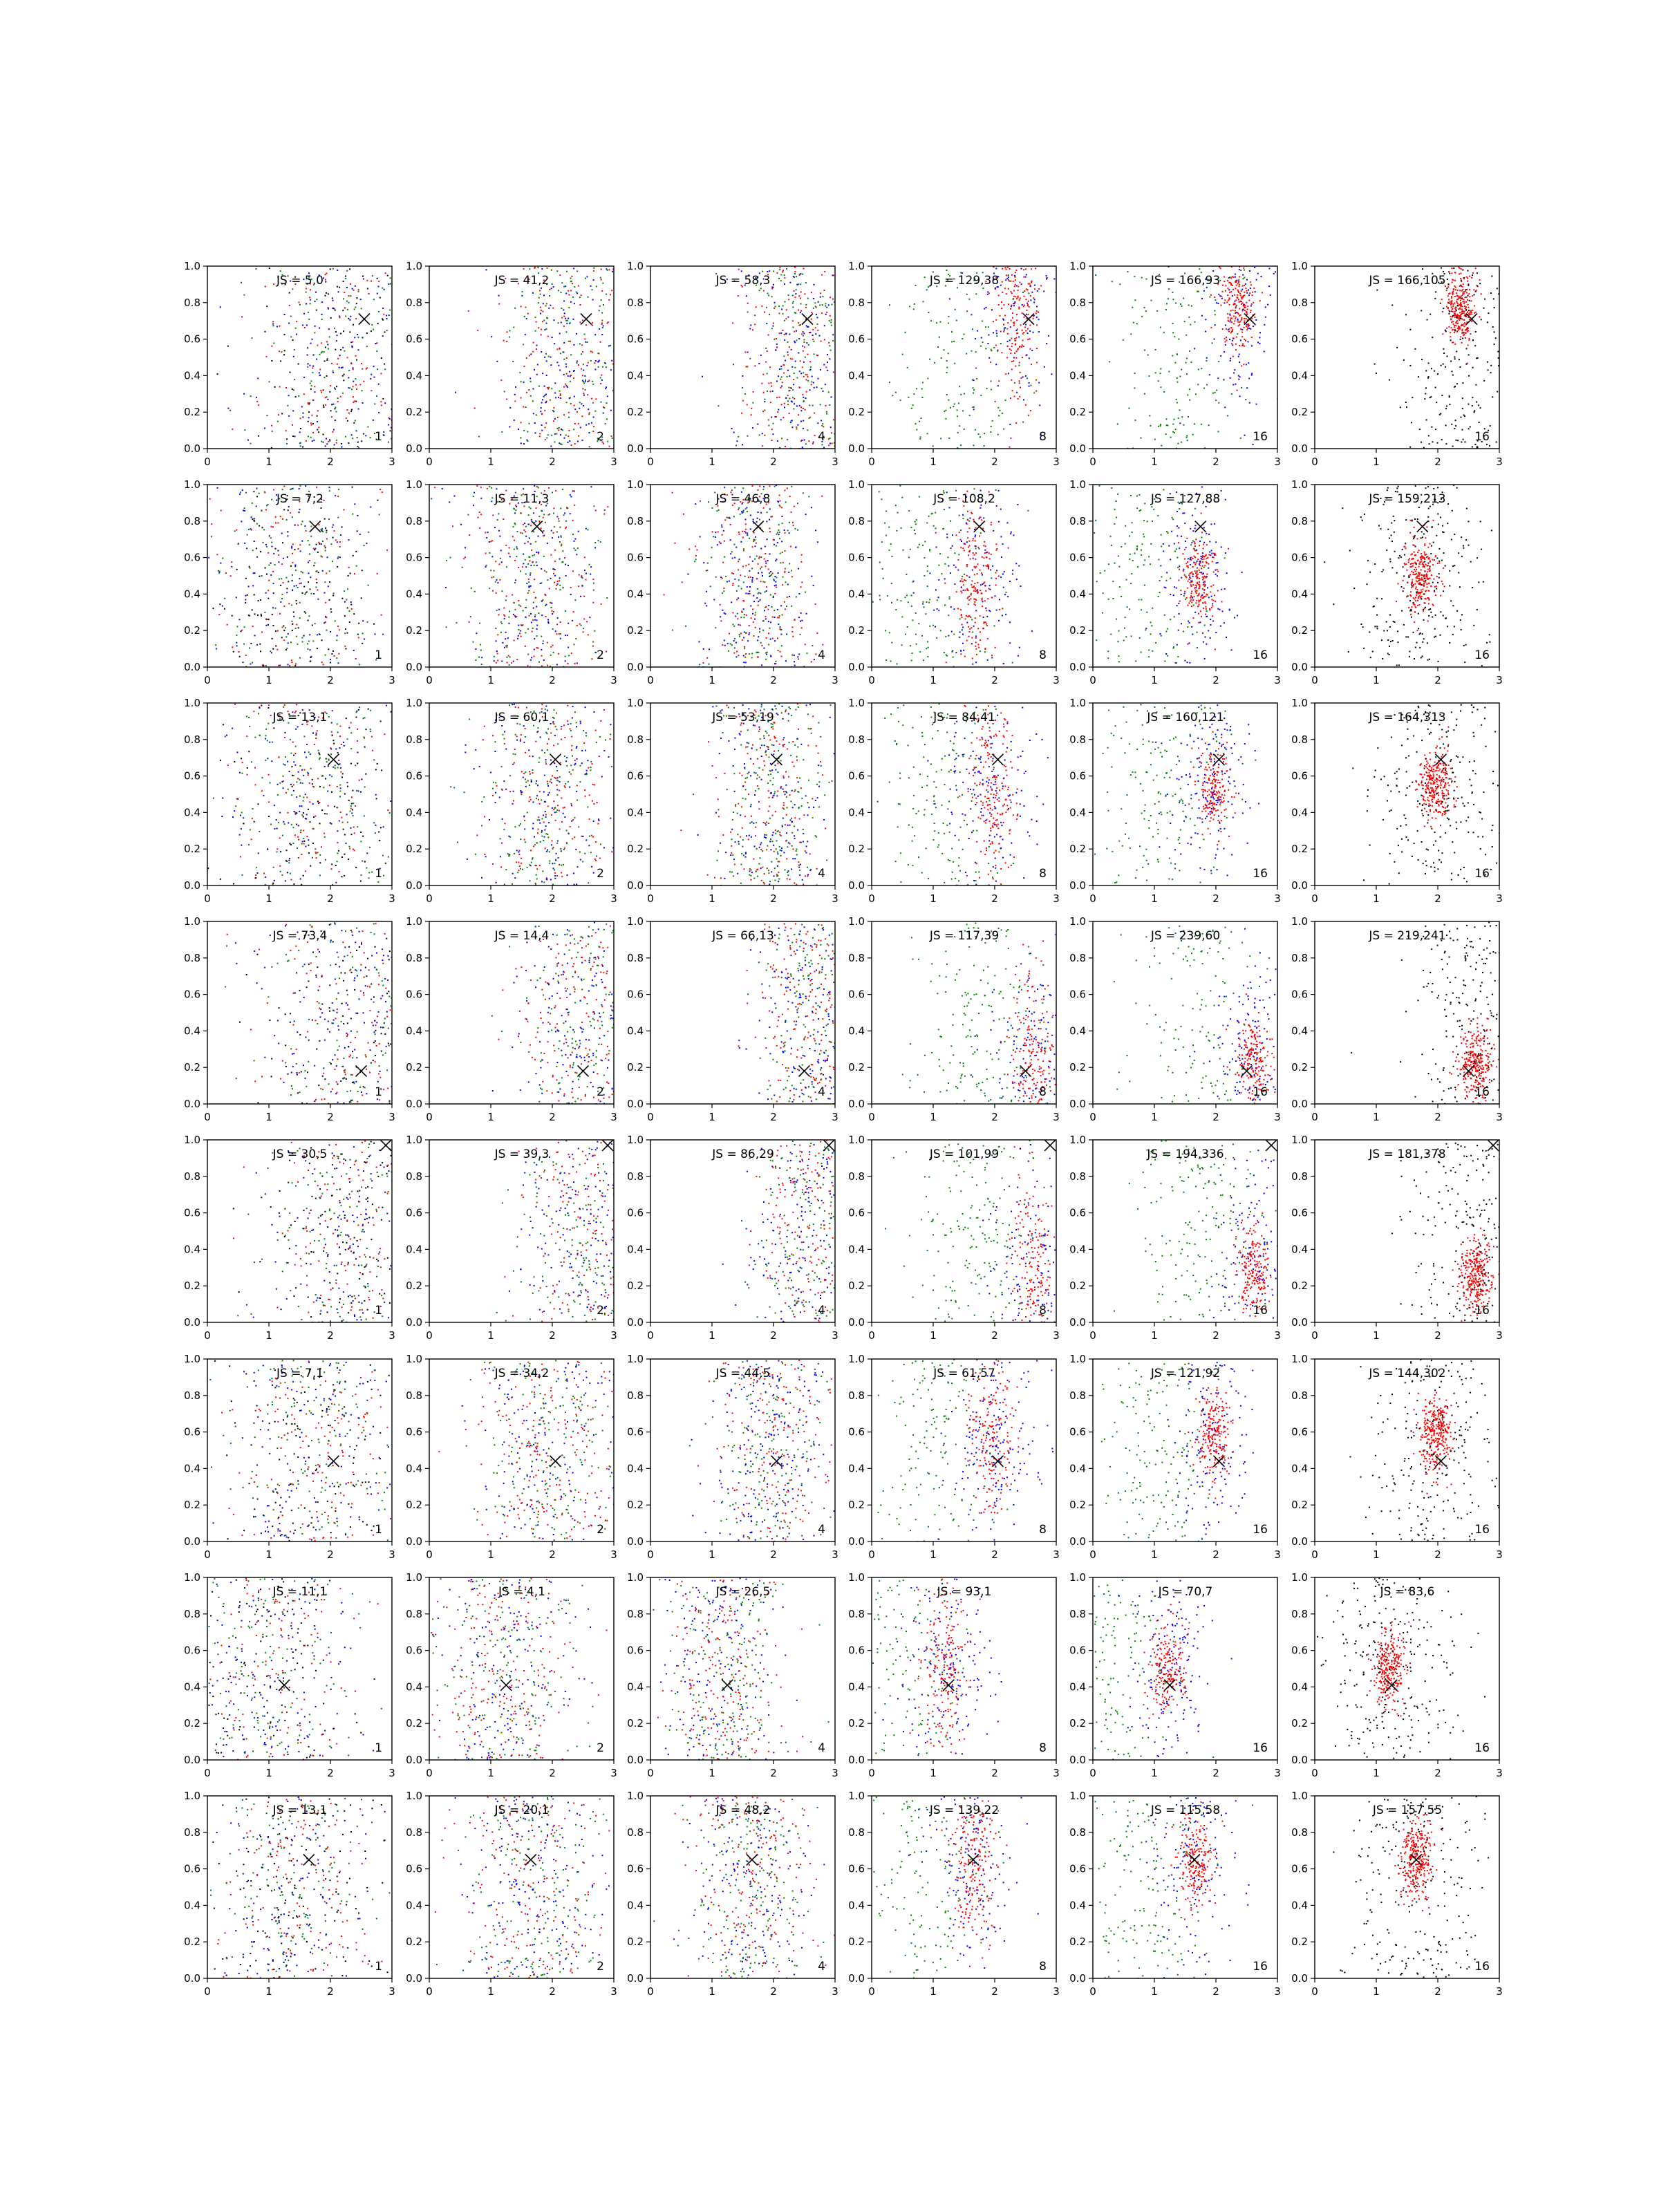  What do you see at coordinates (712, 680) in the screenshot?
I see `x-tick-label: 1` at bounding box center [712, 680].